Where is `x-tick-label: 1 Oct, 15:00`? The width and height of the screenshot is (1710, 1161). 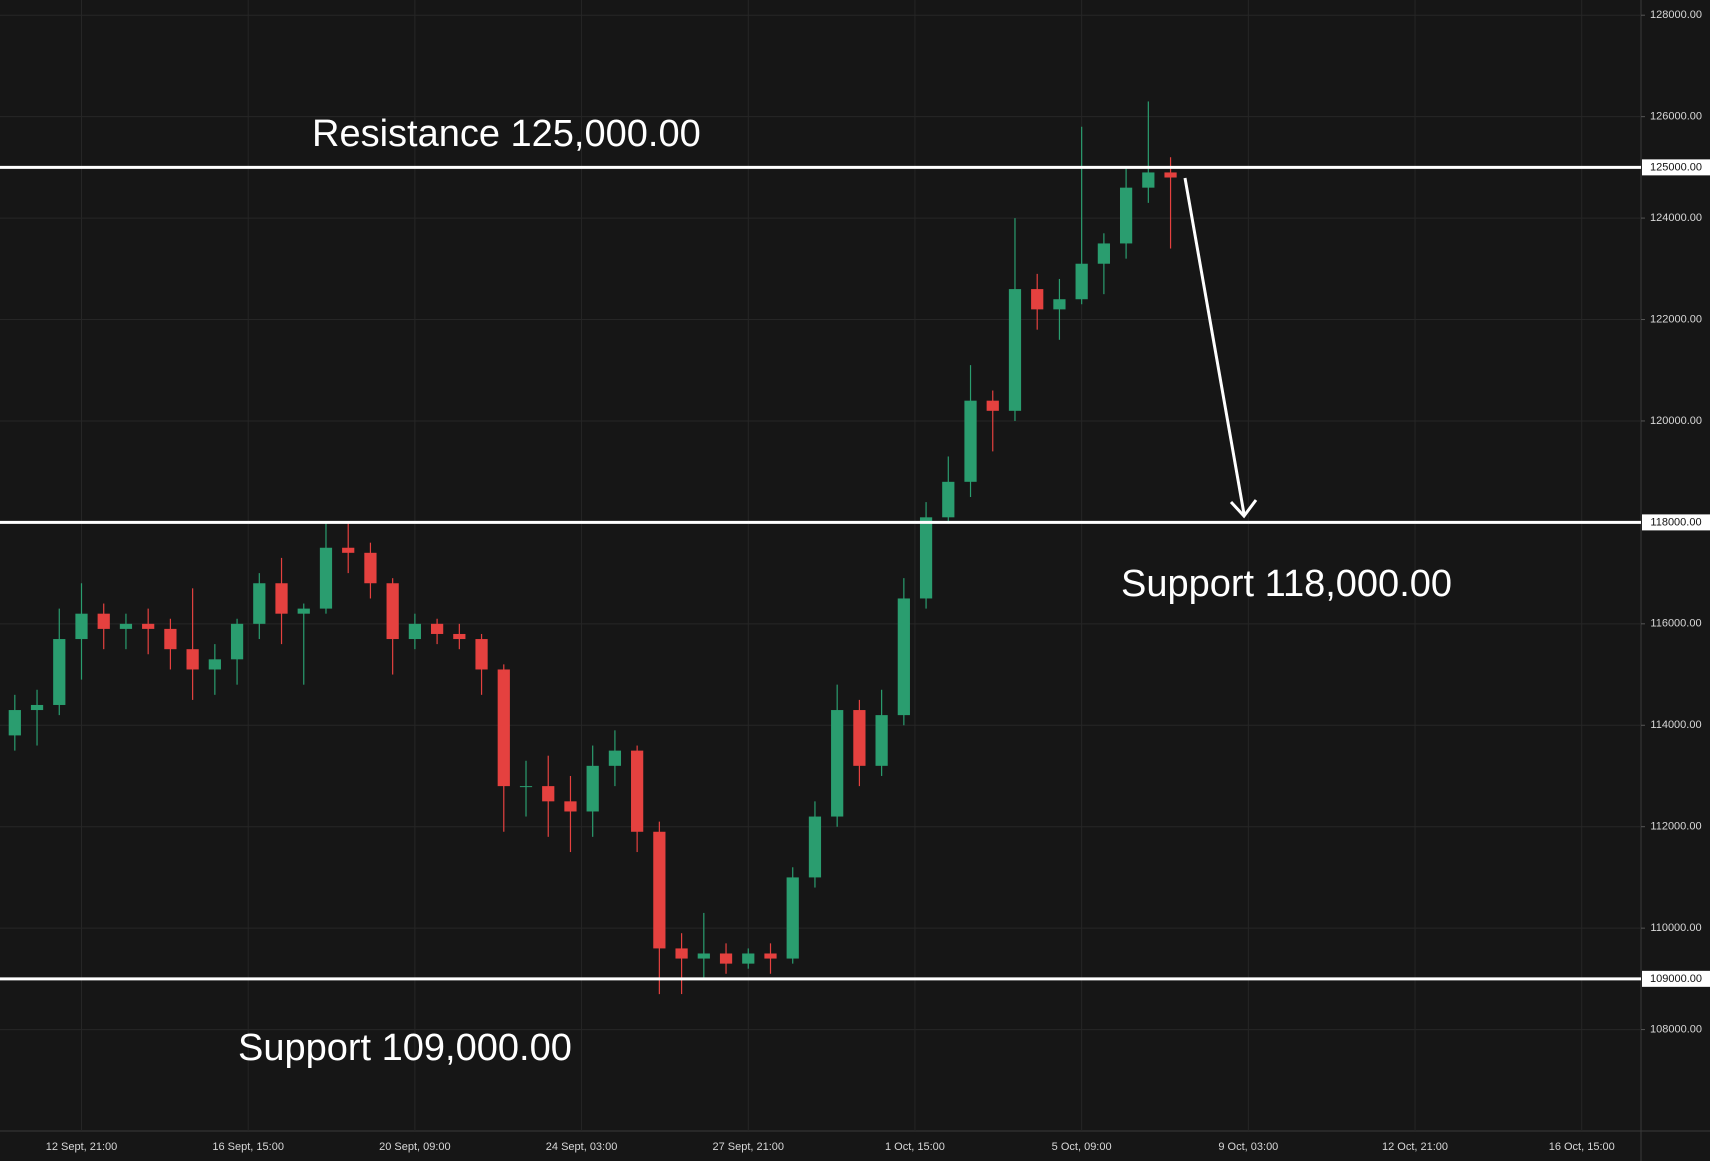
x-tick-label: 1 Oct, 15:00 is located at coordinates (915, 1147).